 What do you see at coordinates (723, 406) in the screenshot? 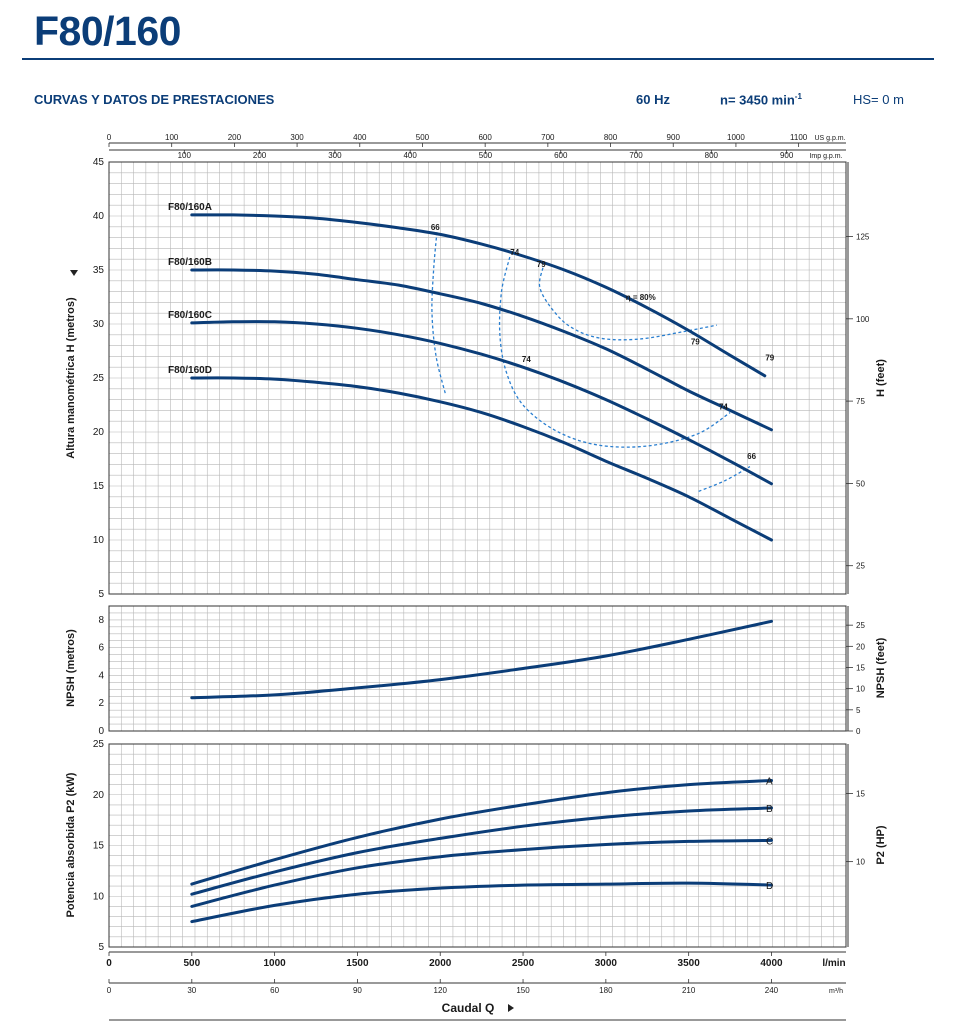
I see `efficiency-label: 74` at bounding box center [723, 406].